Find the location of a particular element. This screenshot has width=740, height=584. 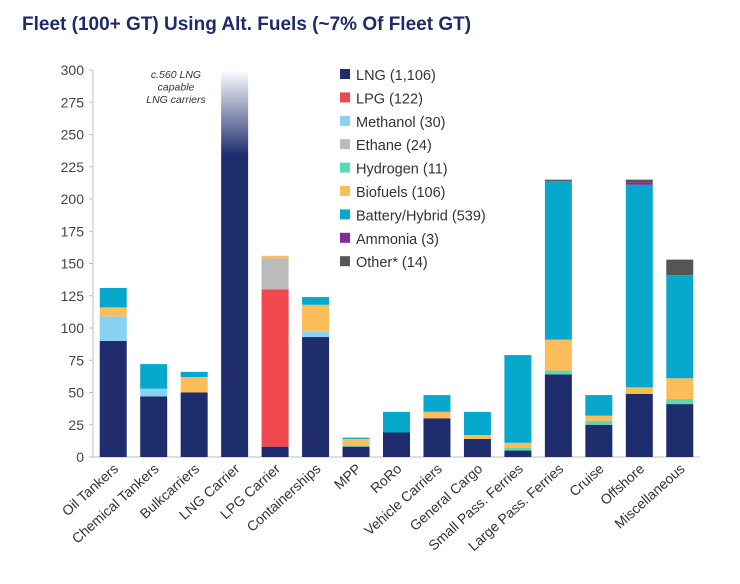

y-tick-label: 125 is located at coordinates (73, 296).